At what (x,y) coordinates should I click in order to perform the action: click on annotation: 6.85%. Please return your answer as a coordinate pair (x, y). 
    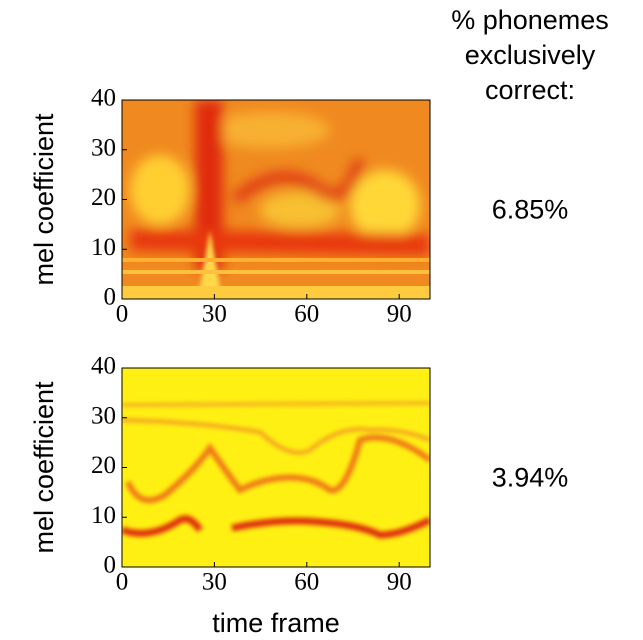
    Looking at the image, I should click on (530, 210).